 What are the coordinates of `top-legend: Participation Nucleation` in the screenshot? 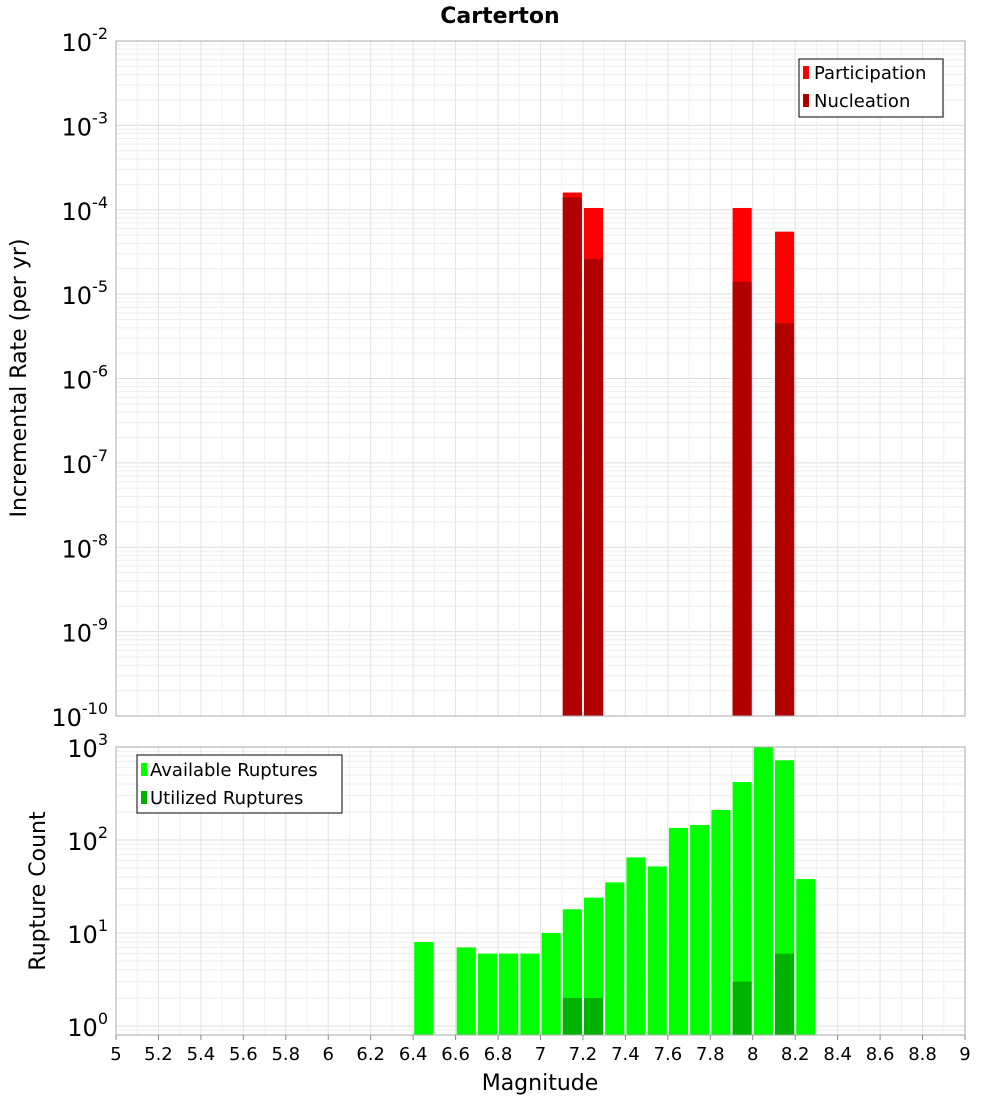 It's located at (871, 88).